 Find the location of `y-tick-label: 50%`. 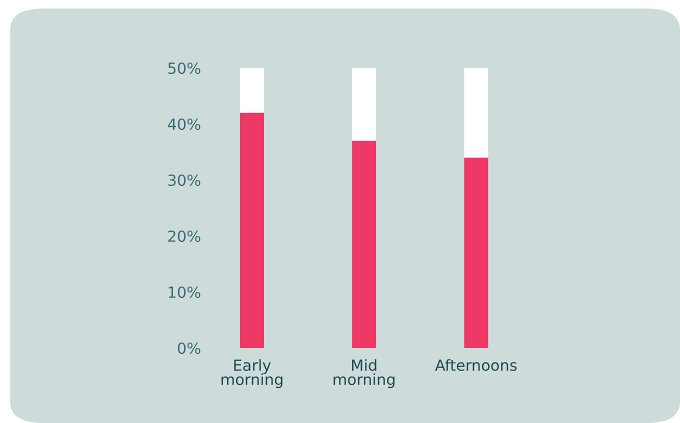

y-tick-label: 50% is located at coordinates (184, 68).